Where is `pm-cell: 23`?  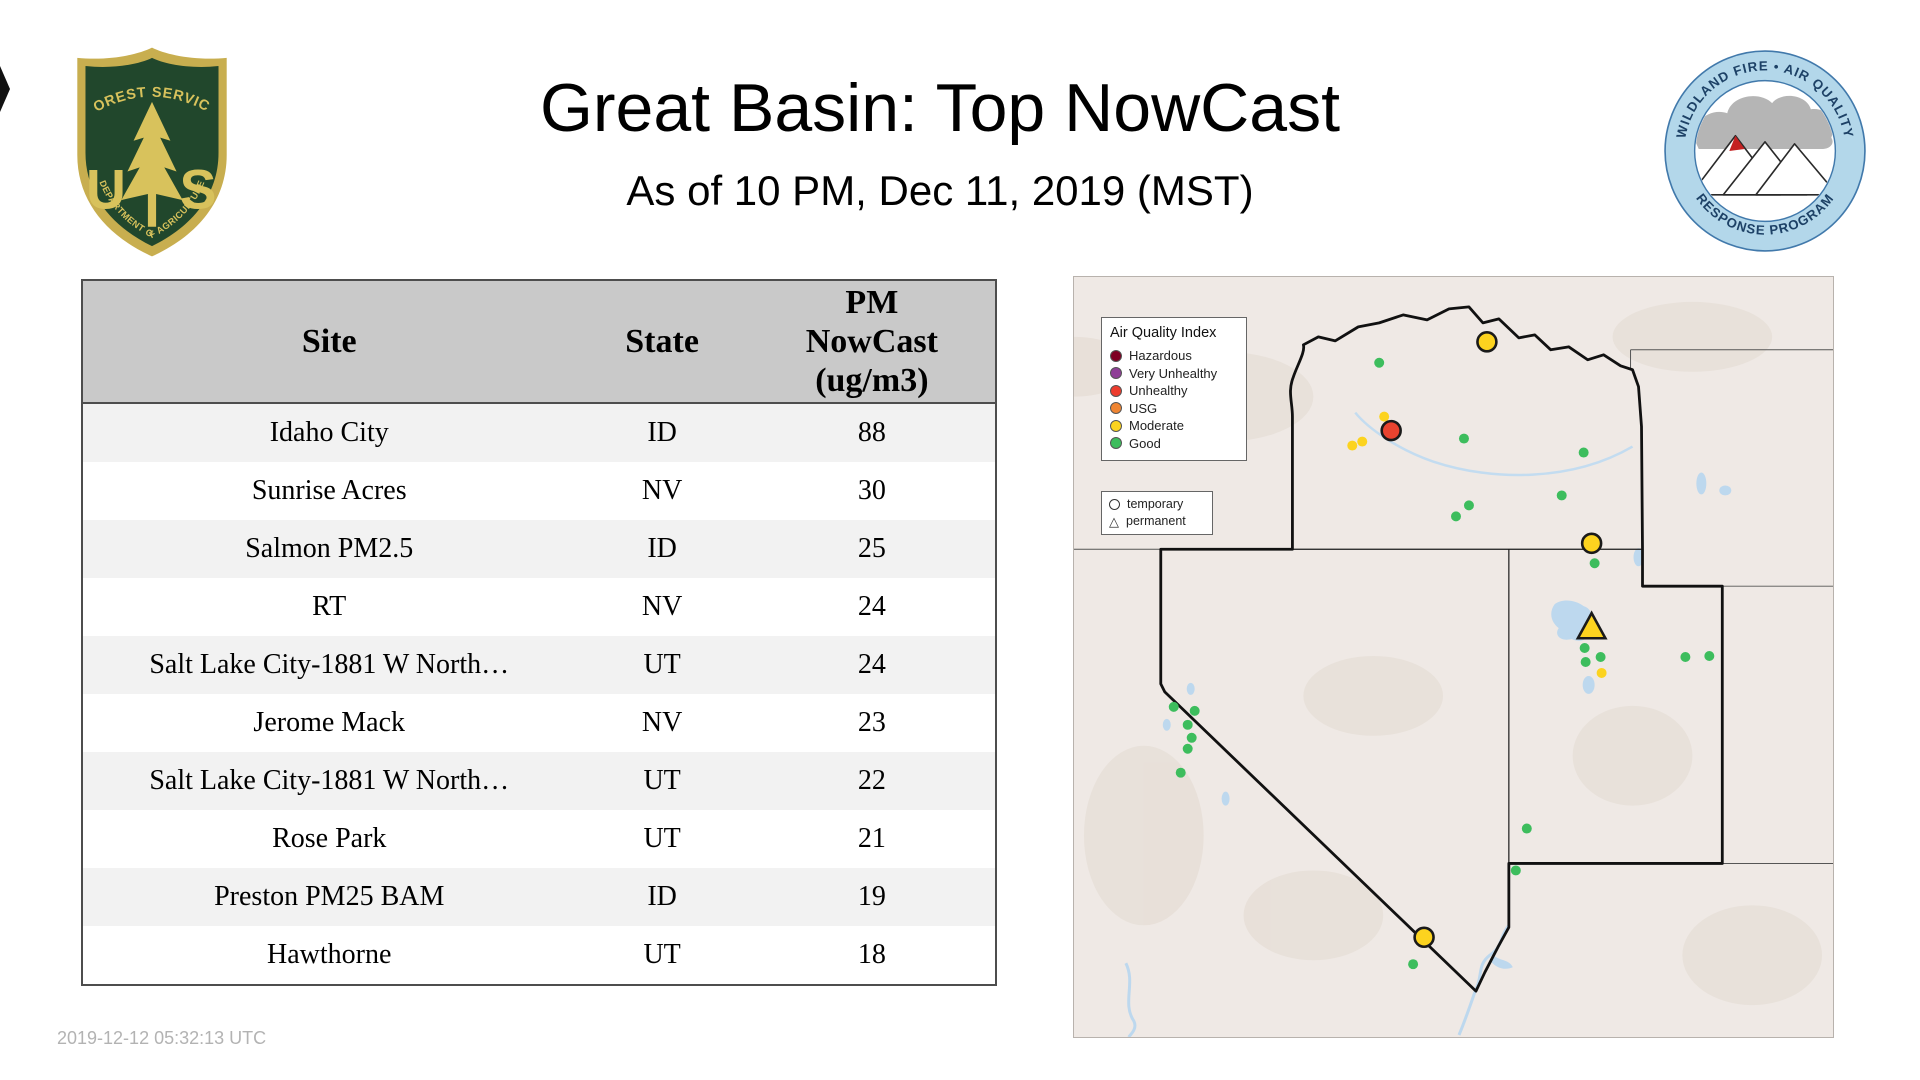 pm-cell: 23 is located at coordinates (871, 722).